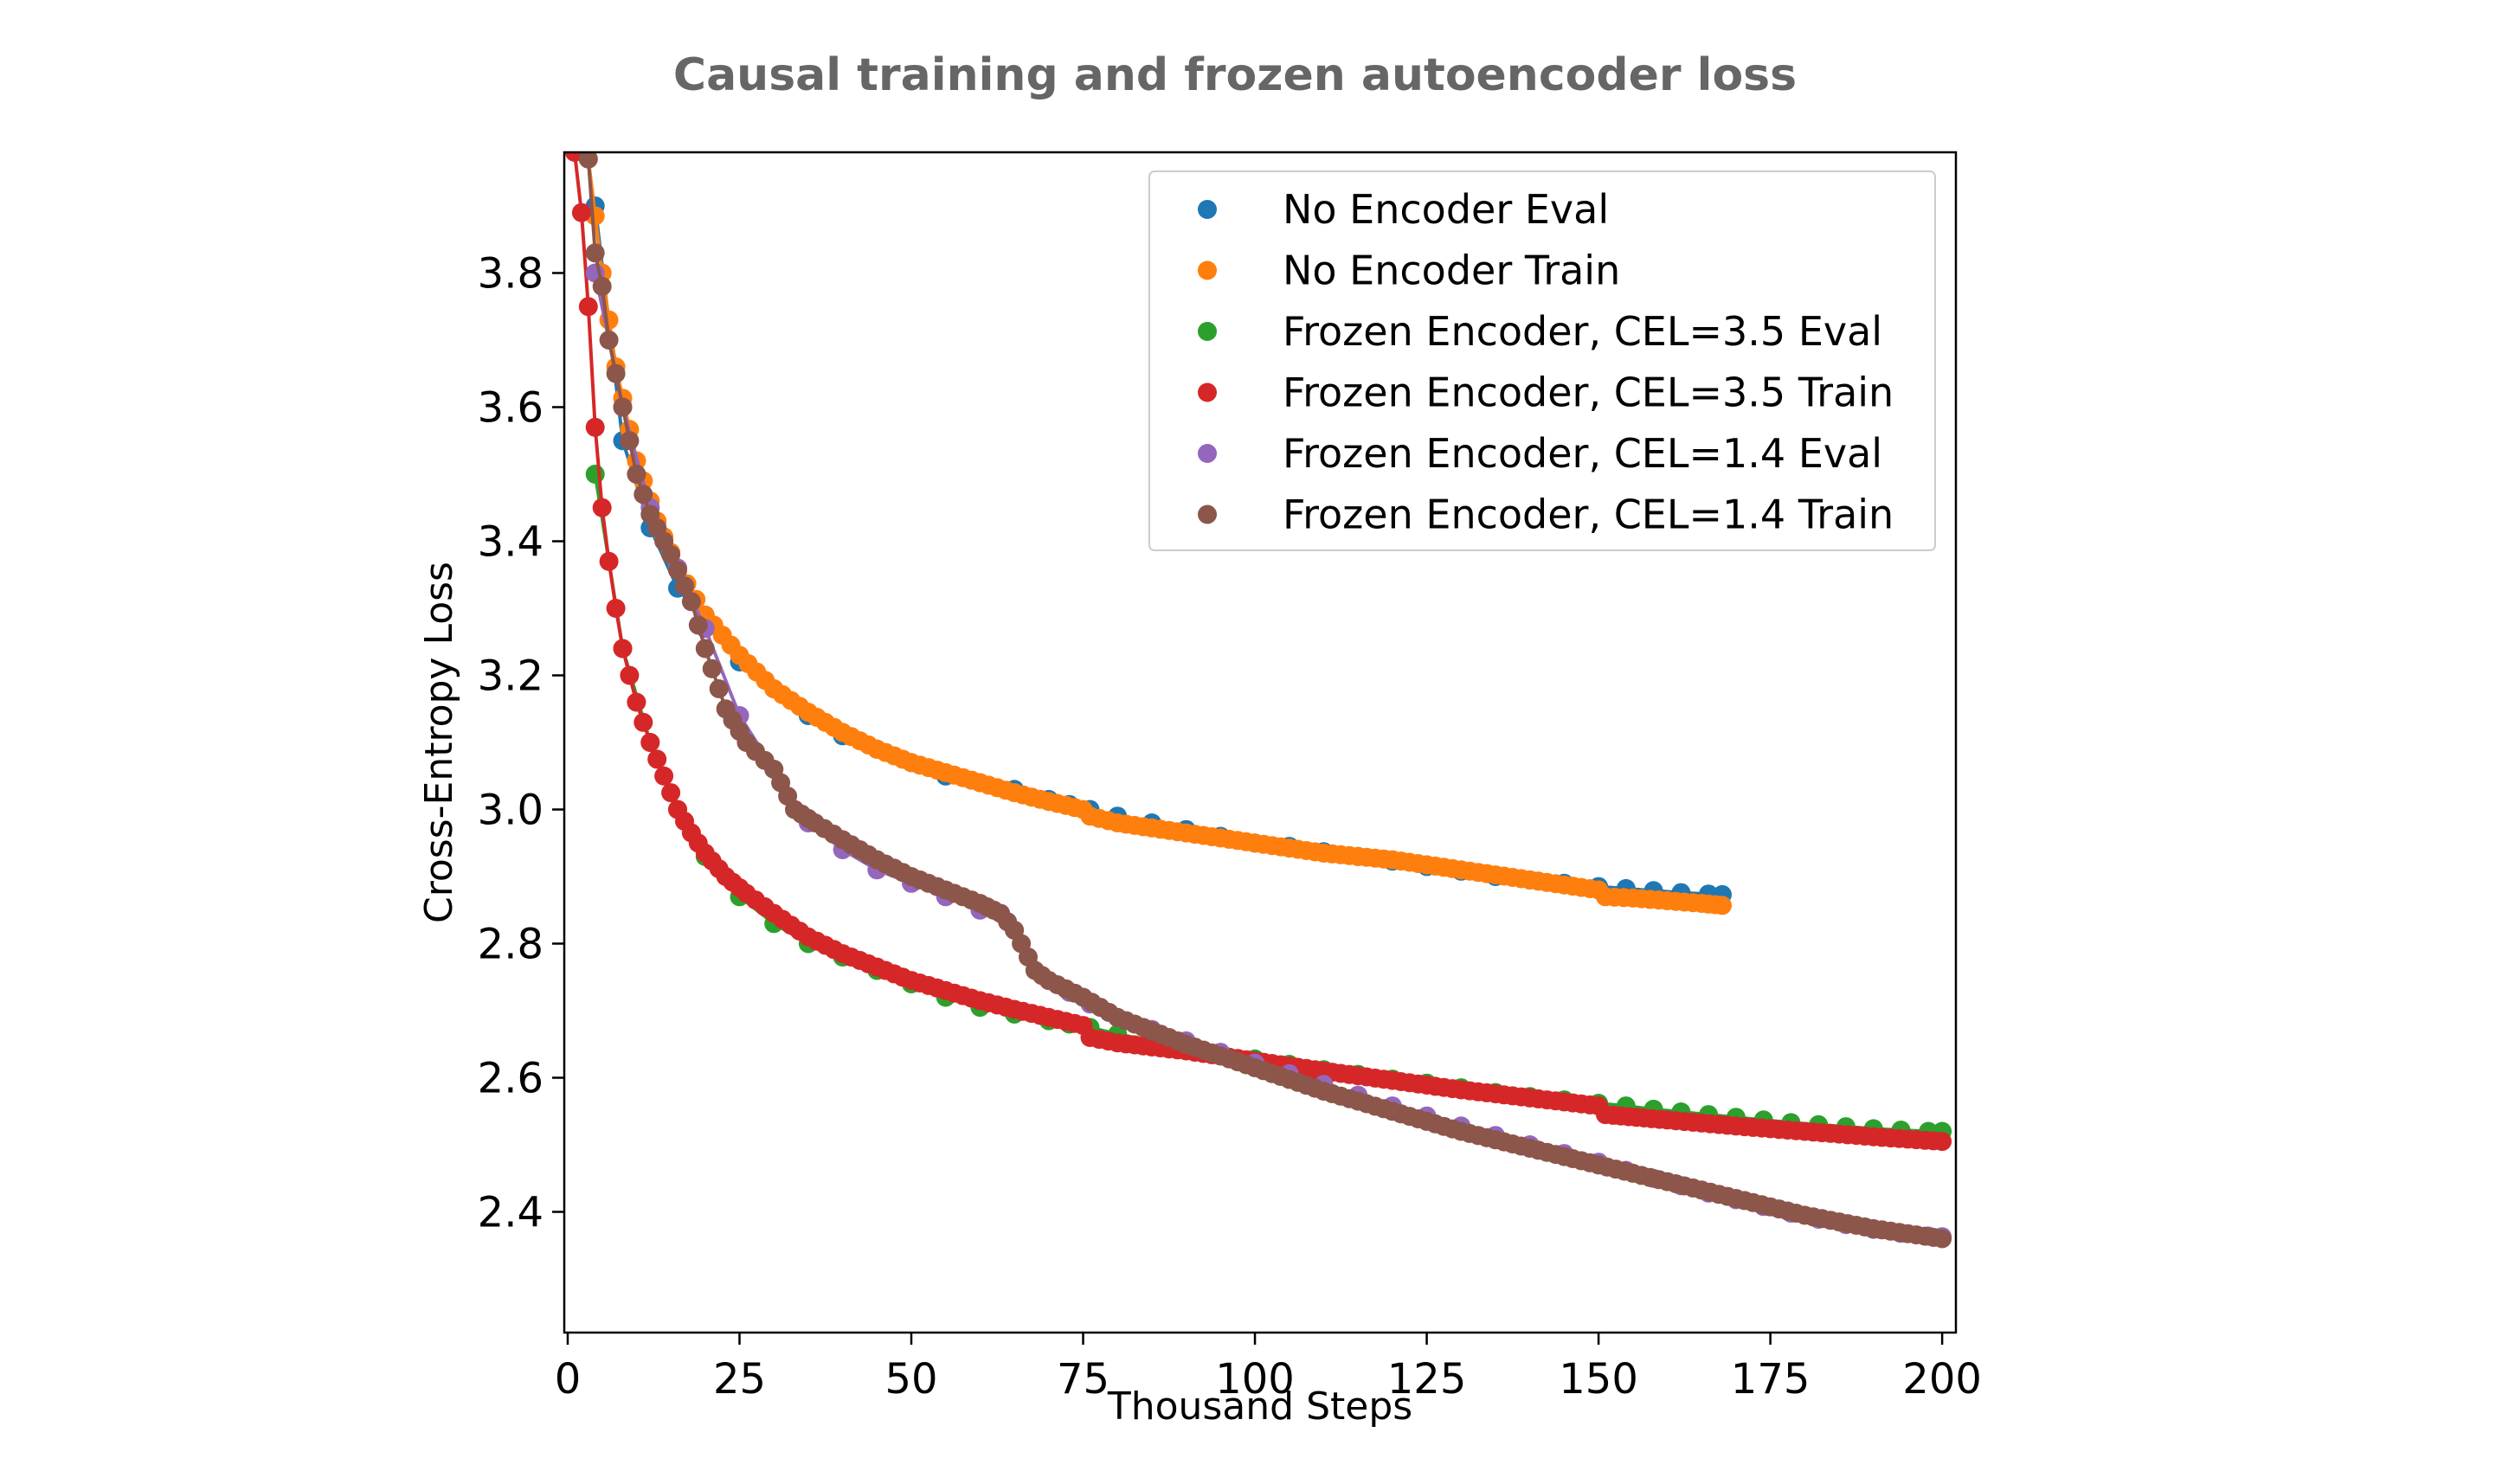 Image resolution: width=2502 pixels, height=1484 pixels. Describe the element at coordinates (1582, 454) in the screenshot. I see `legend-label: Frozen Encoder, CEL=1.4 Eval` at that location.